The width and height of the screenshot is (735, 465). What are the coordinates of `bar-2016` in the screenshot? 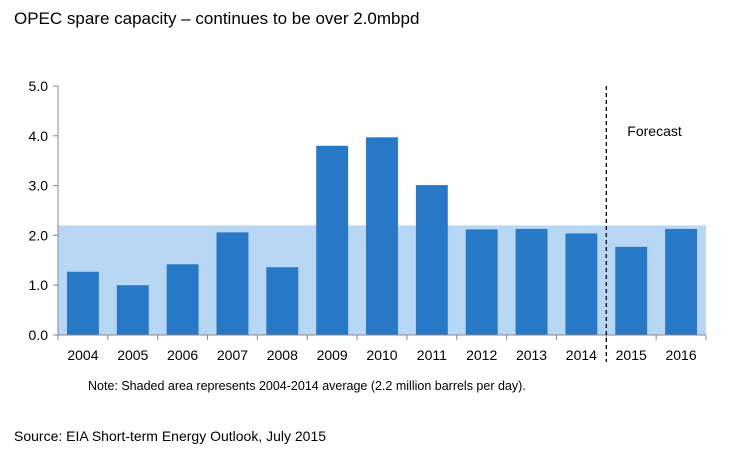 It's located at (681, 281).